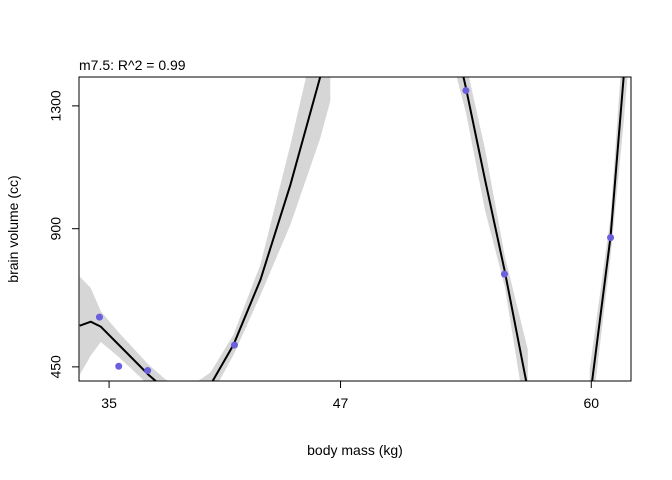 This screenshot has width=672, height=480. Describe the element at coordinates (109, 403) in the screenshot. I see `x-tick-label: 35` at that location.